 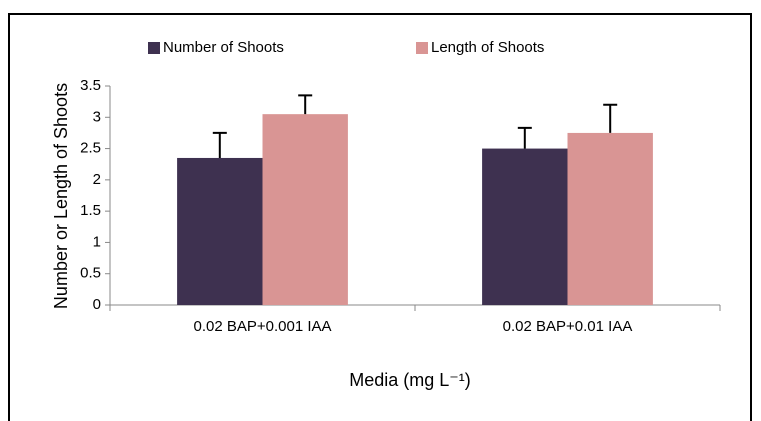 I want to click on y-tick-label: 1, so click(x=97, y=241).